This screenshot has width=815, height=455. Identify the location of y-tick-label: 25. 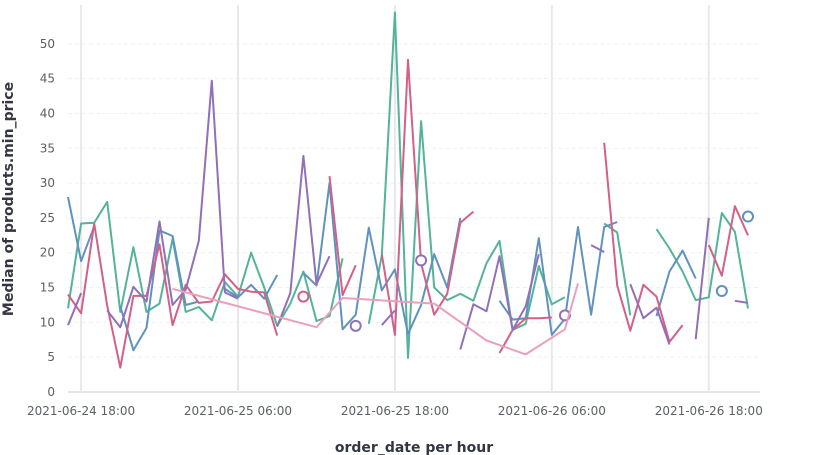
(47, 218).